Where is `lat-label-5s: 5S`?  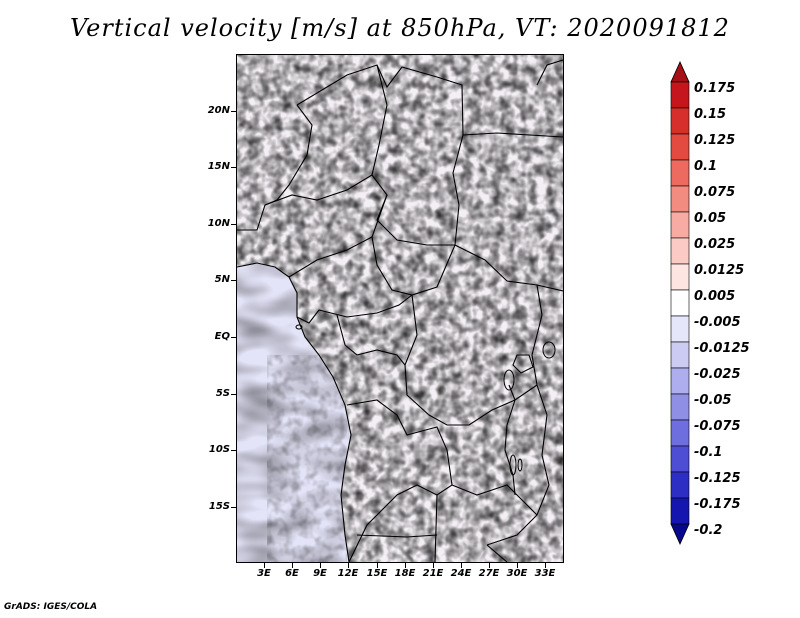 lat-label-5s: 5S is located at coordinates (222, 393).